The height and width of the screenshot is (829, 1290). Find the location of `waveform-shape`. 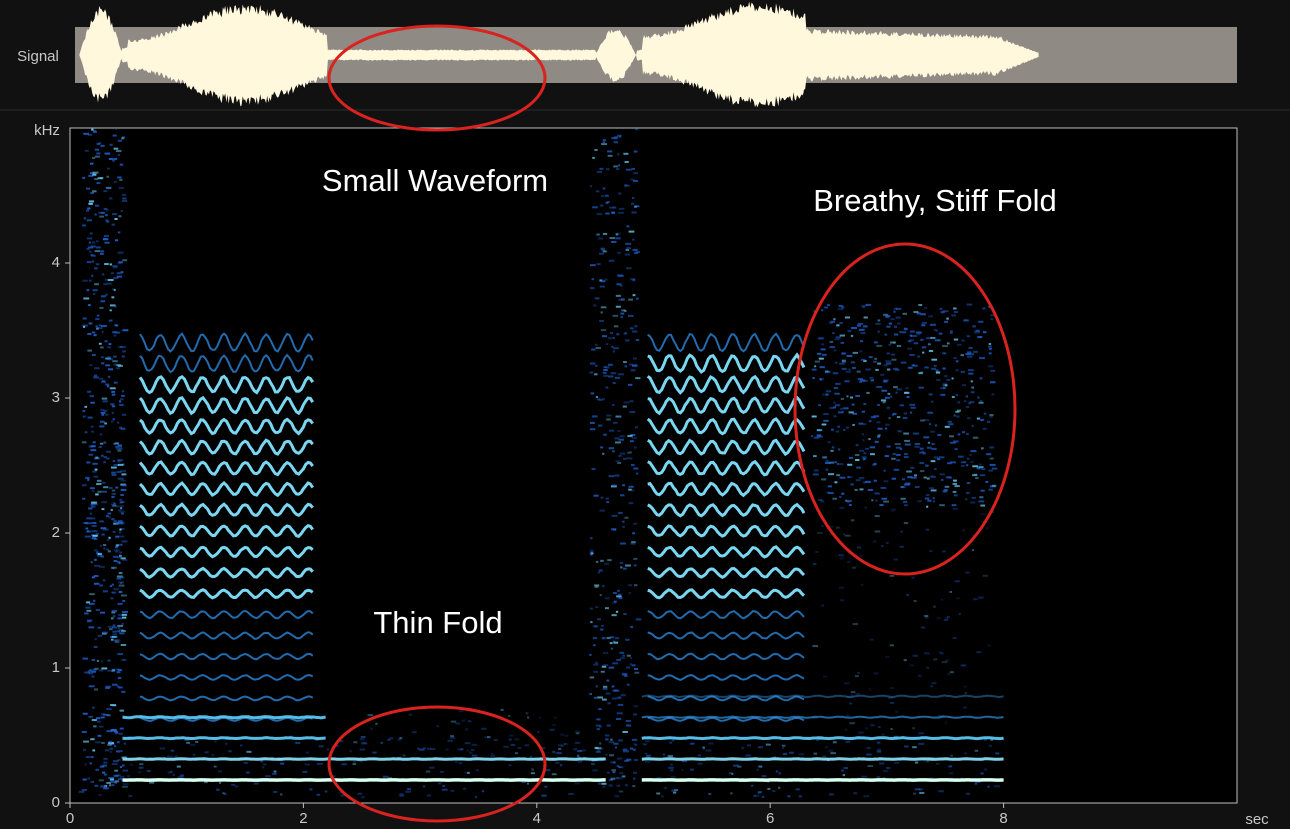

waveform-shape is located at coordinates (559, 54).